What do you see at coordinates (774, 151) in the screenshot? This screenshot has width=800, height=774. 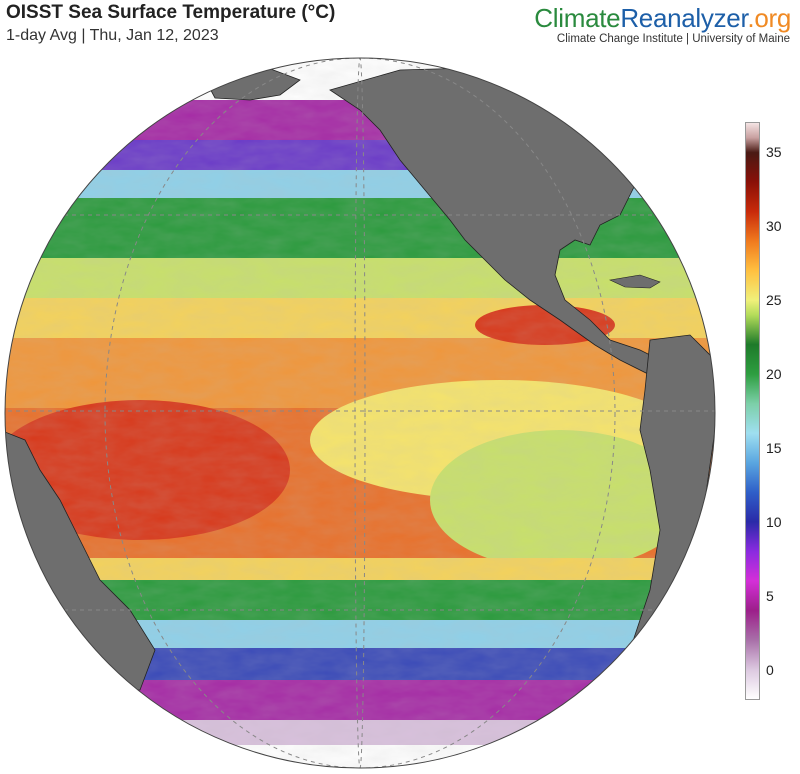 I see `colorbar-tick-label: 35` at bounding box center [774, 151].